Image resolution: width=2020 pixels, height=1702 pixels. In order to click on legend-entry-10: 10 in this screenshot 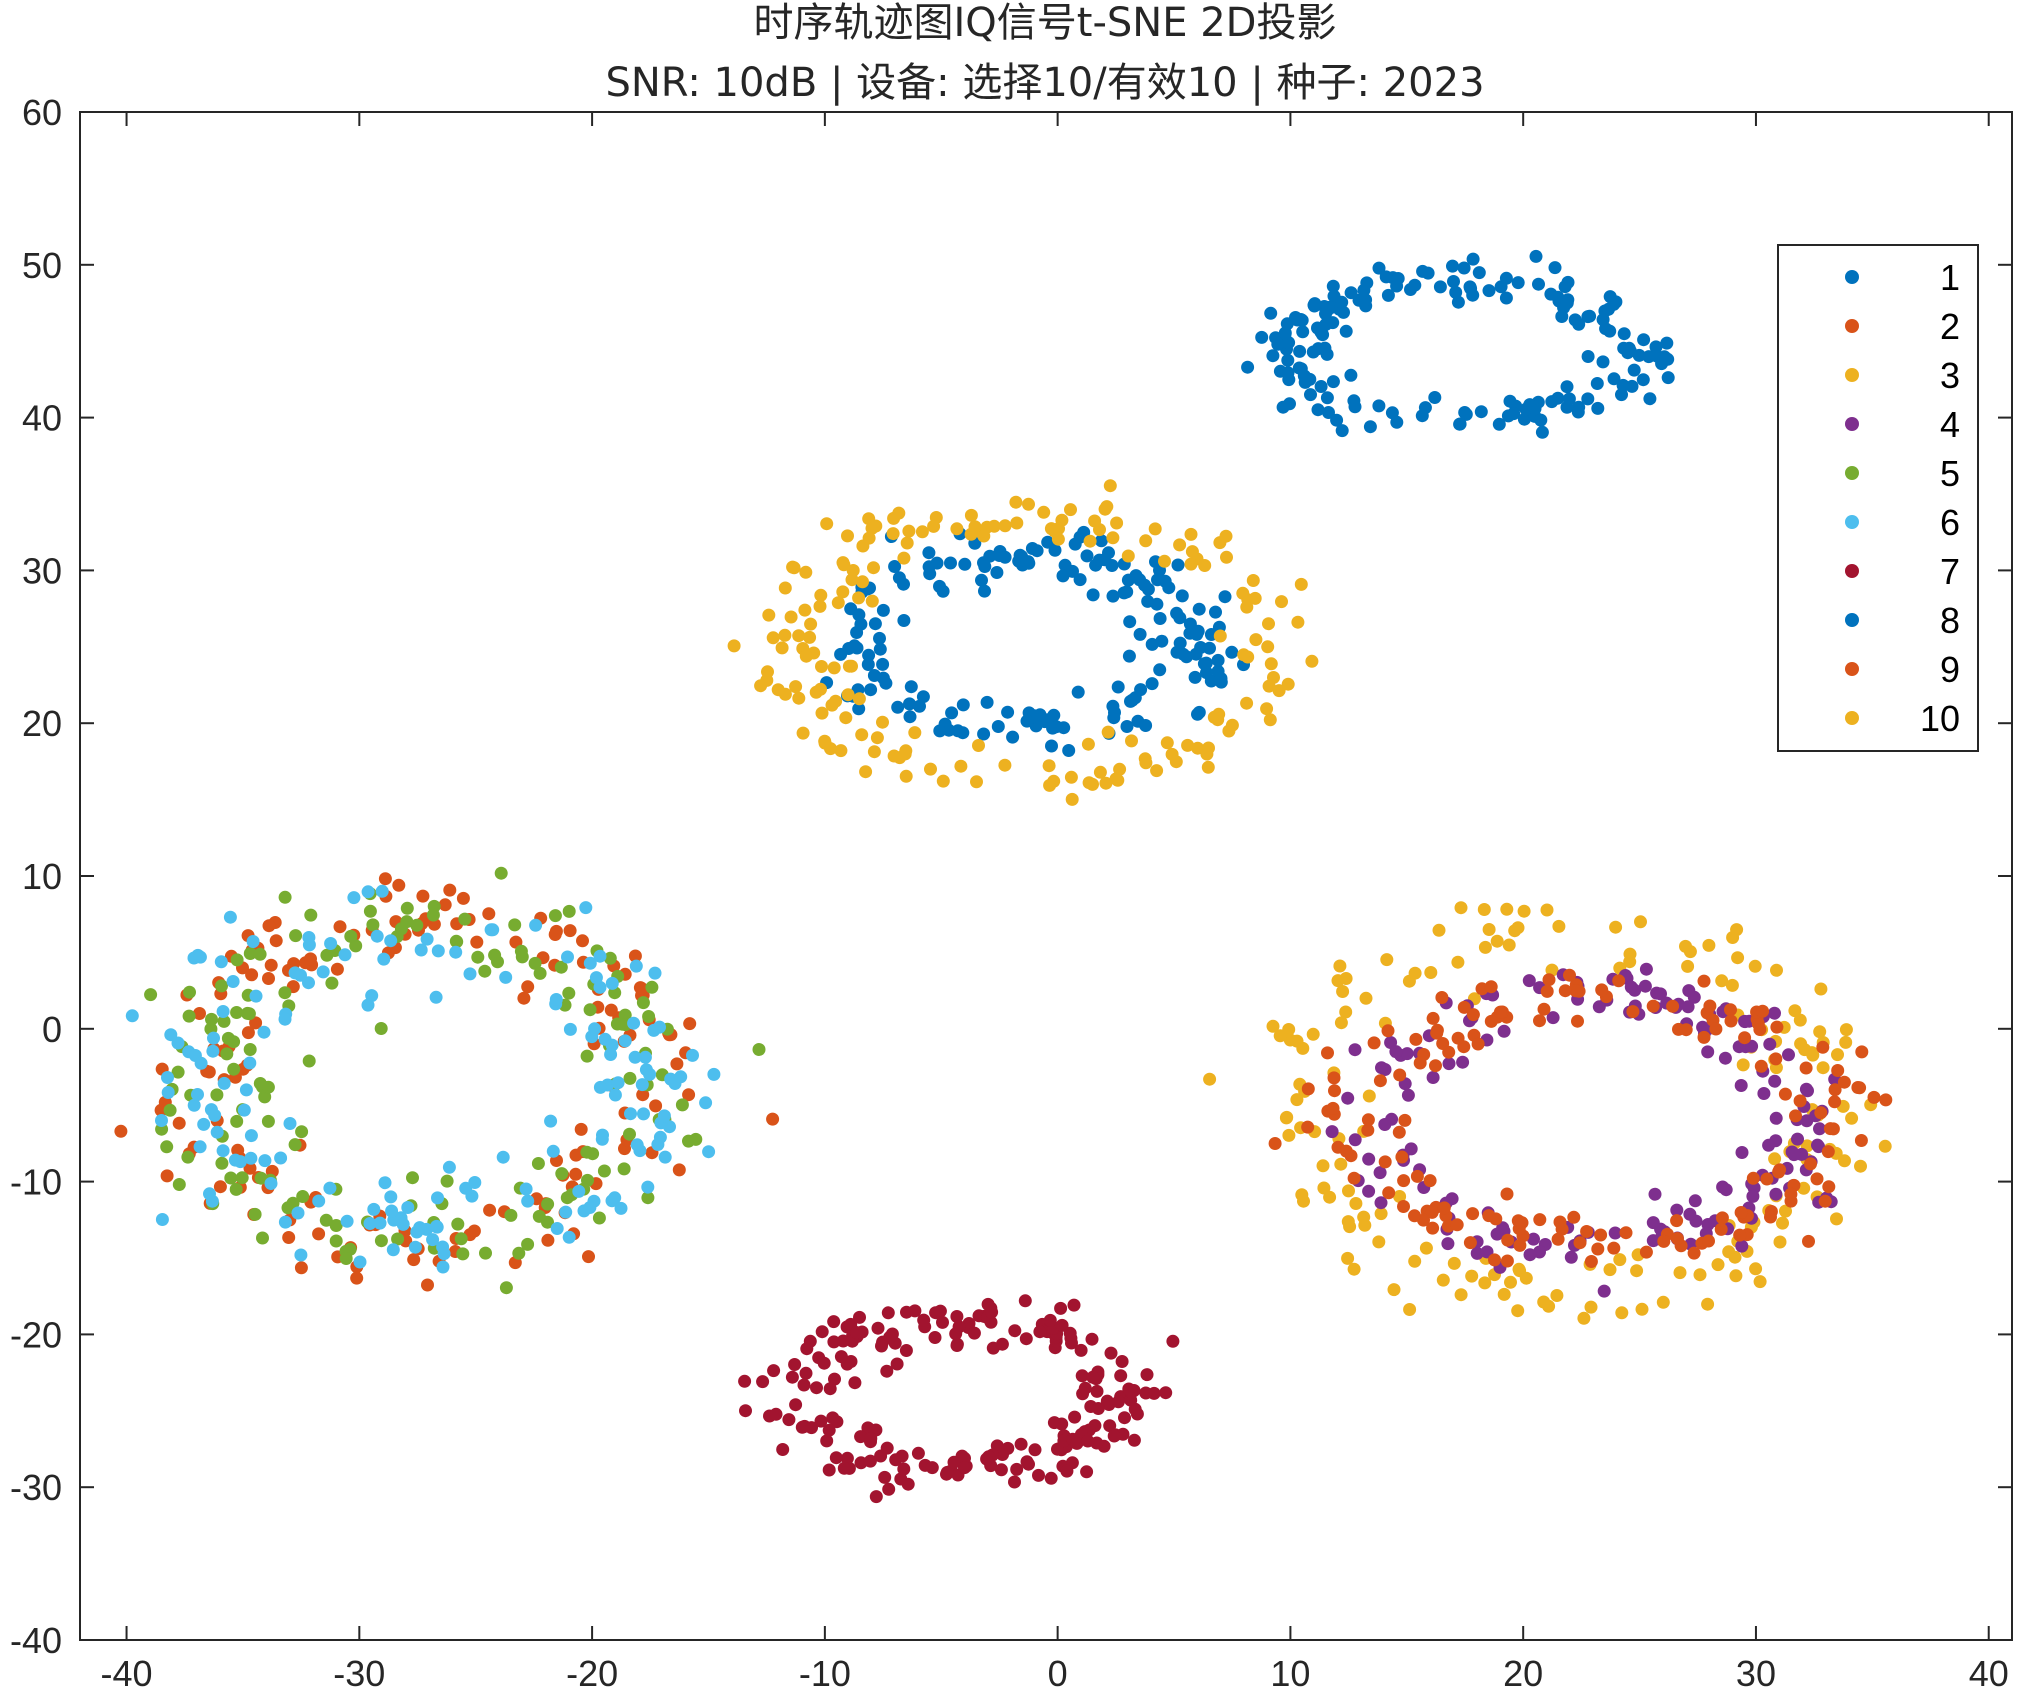, I will do `click(1902, 718)`.